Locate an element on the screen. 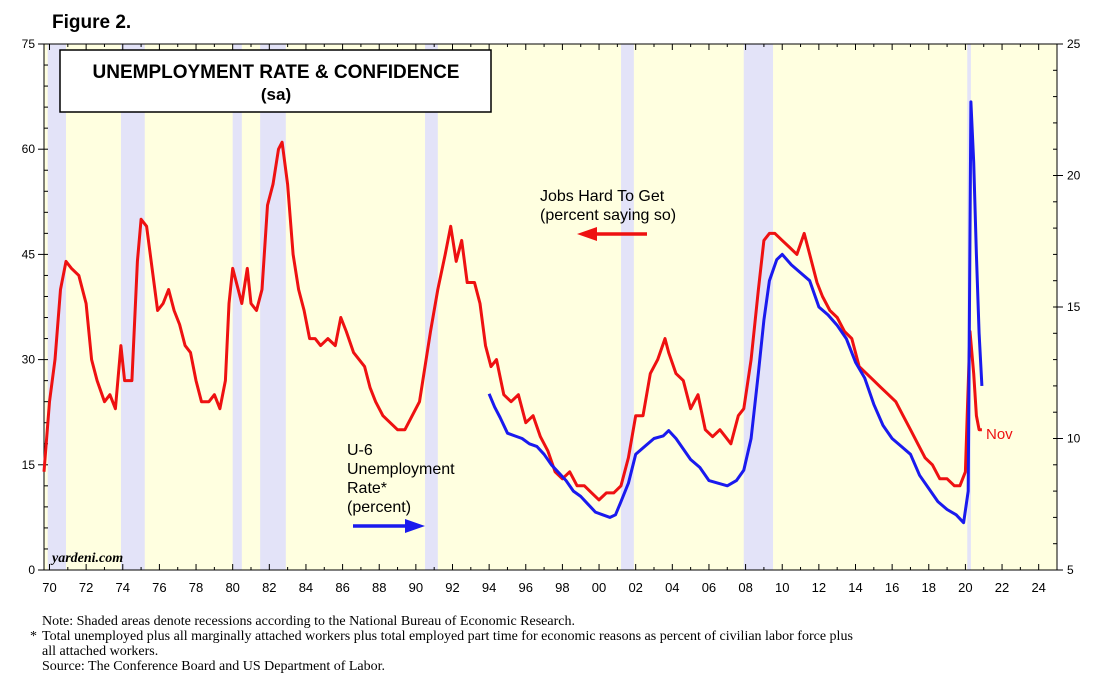  jobs-label-line1: Jobs Hard To Get is located at coordinates (602, 196).